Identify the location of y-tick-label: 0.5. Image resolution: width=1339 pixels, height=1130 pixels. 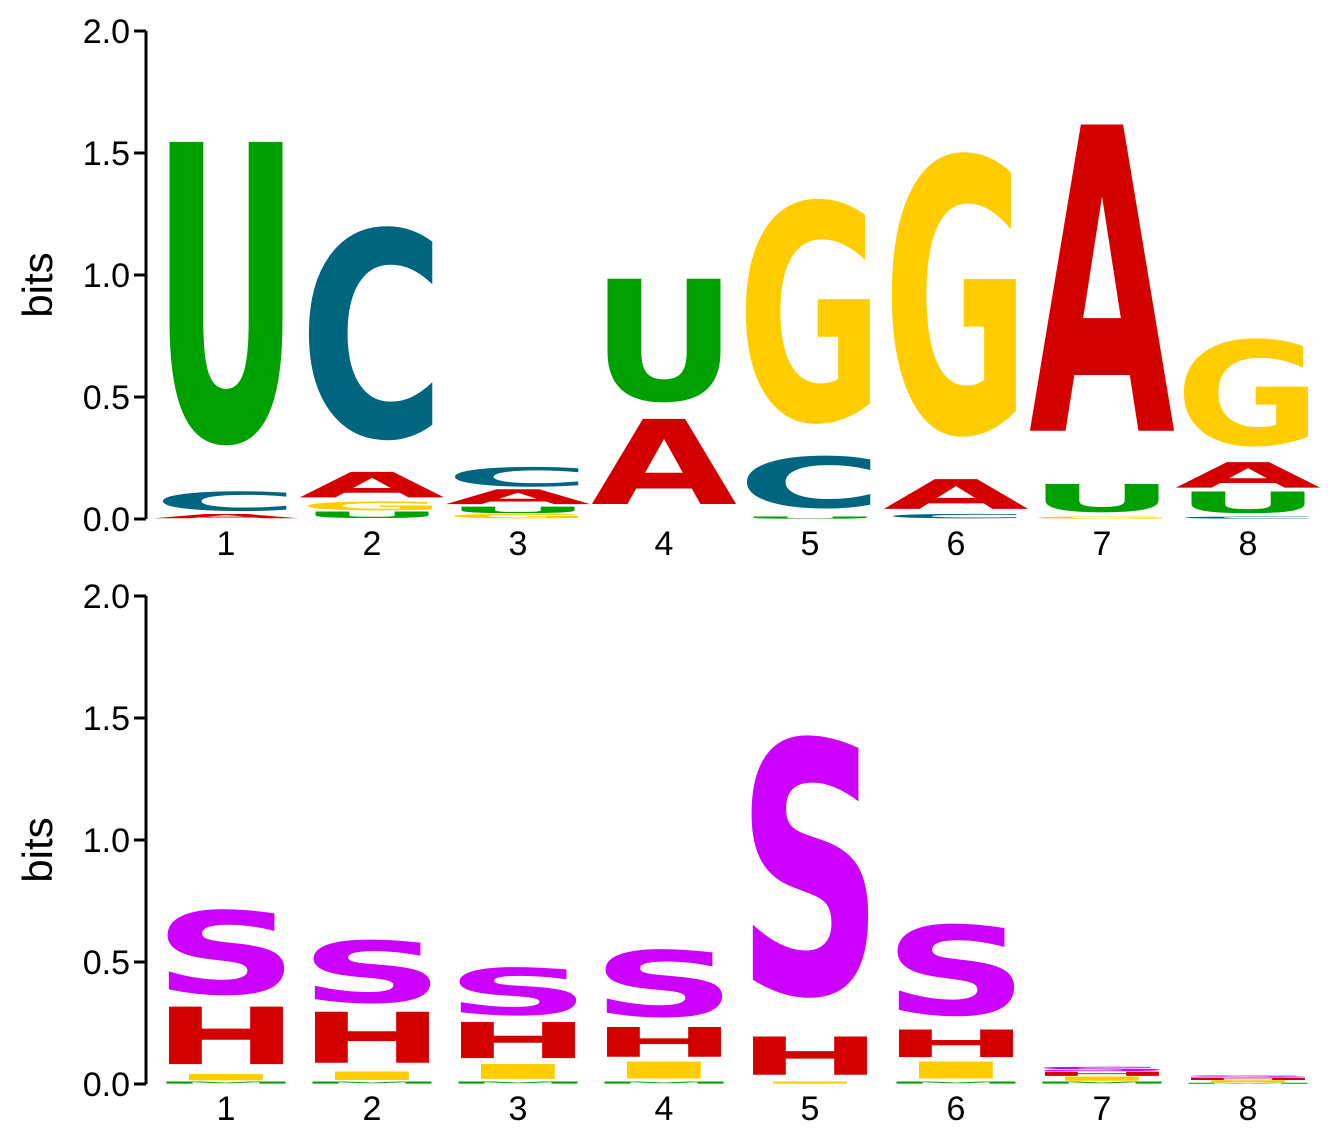
(106, 963).